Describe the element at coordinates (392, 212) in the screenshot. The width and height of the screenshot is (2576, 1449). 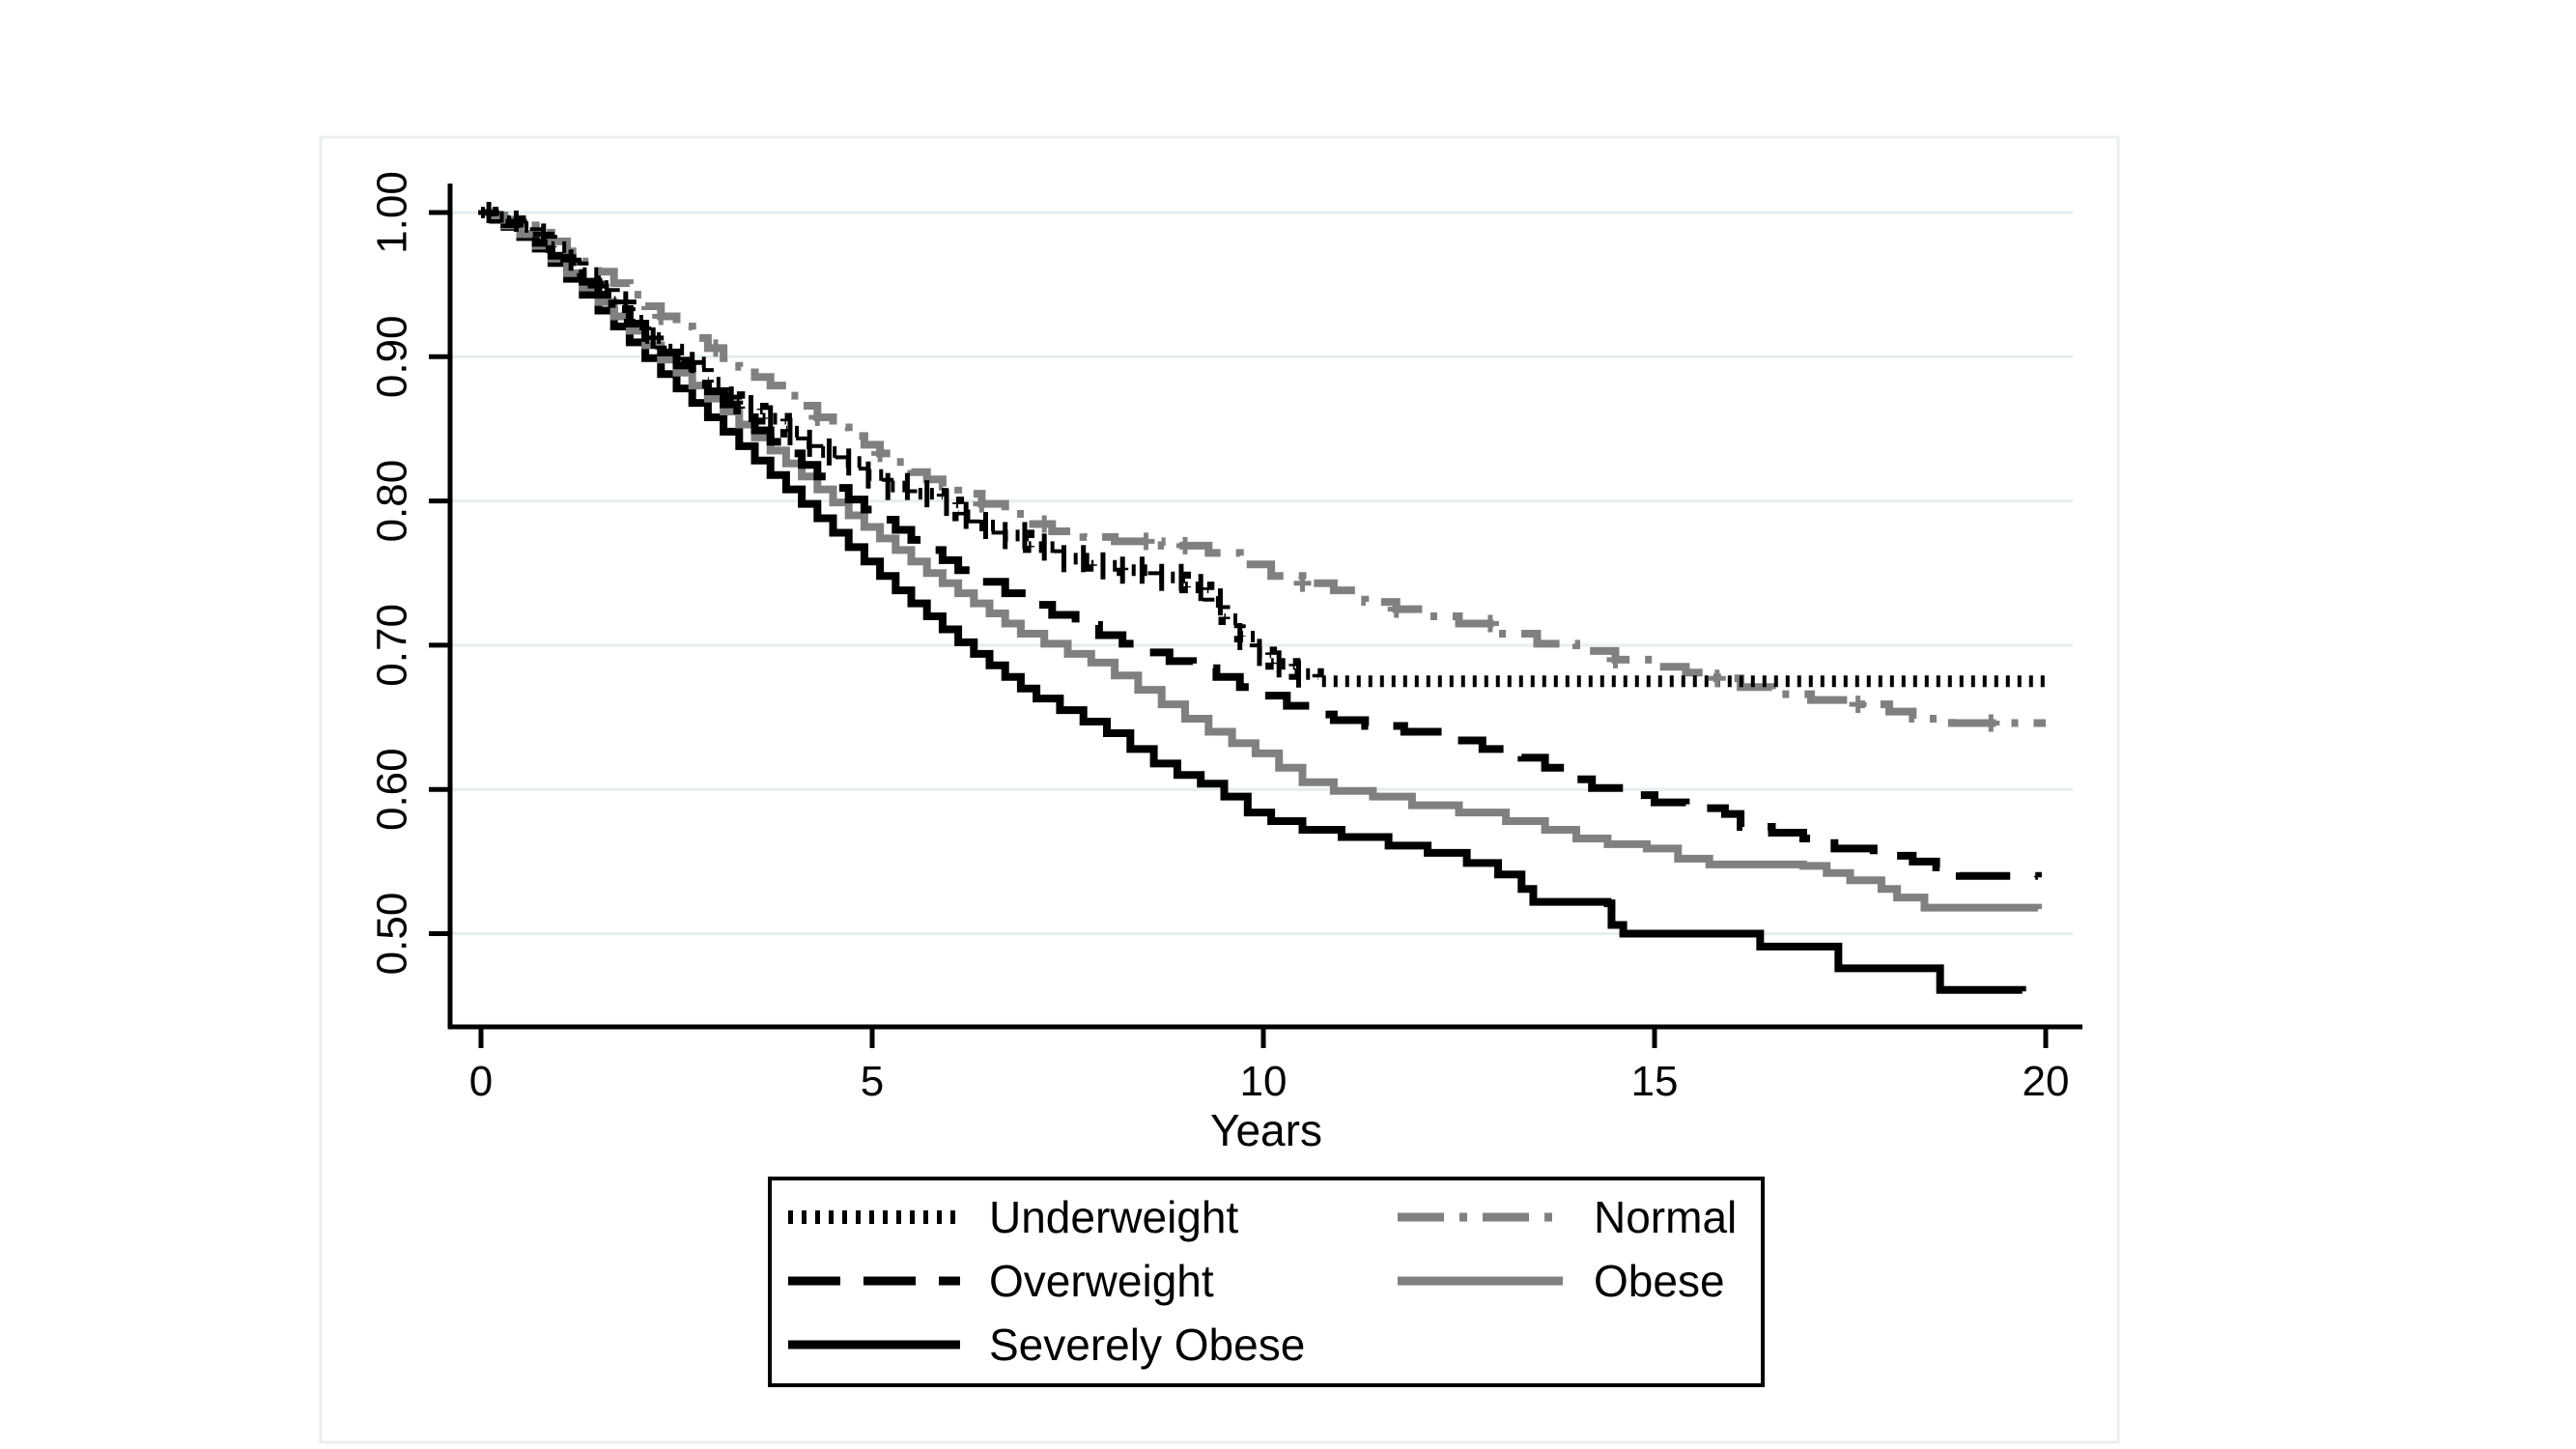
I see `y-tick-label-1.00: 1.00` at that location.